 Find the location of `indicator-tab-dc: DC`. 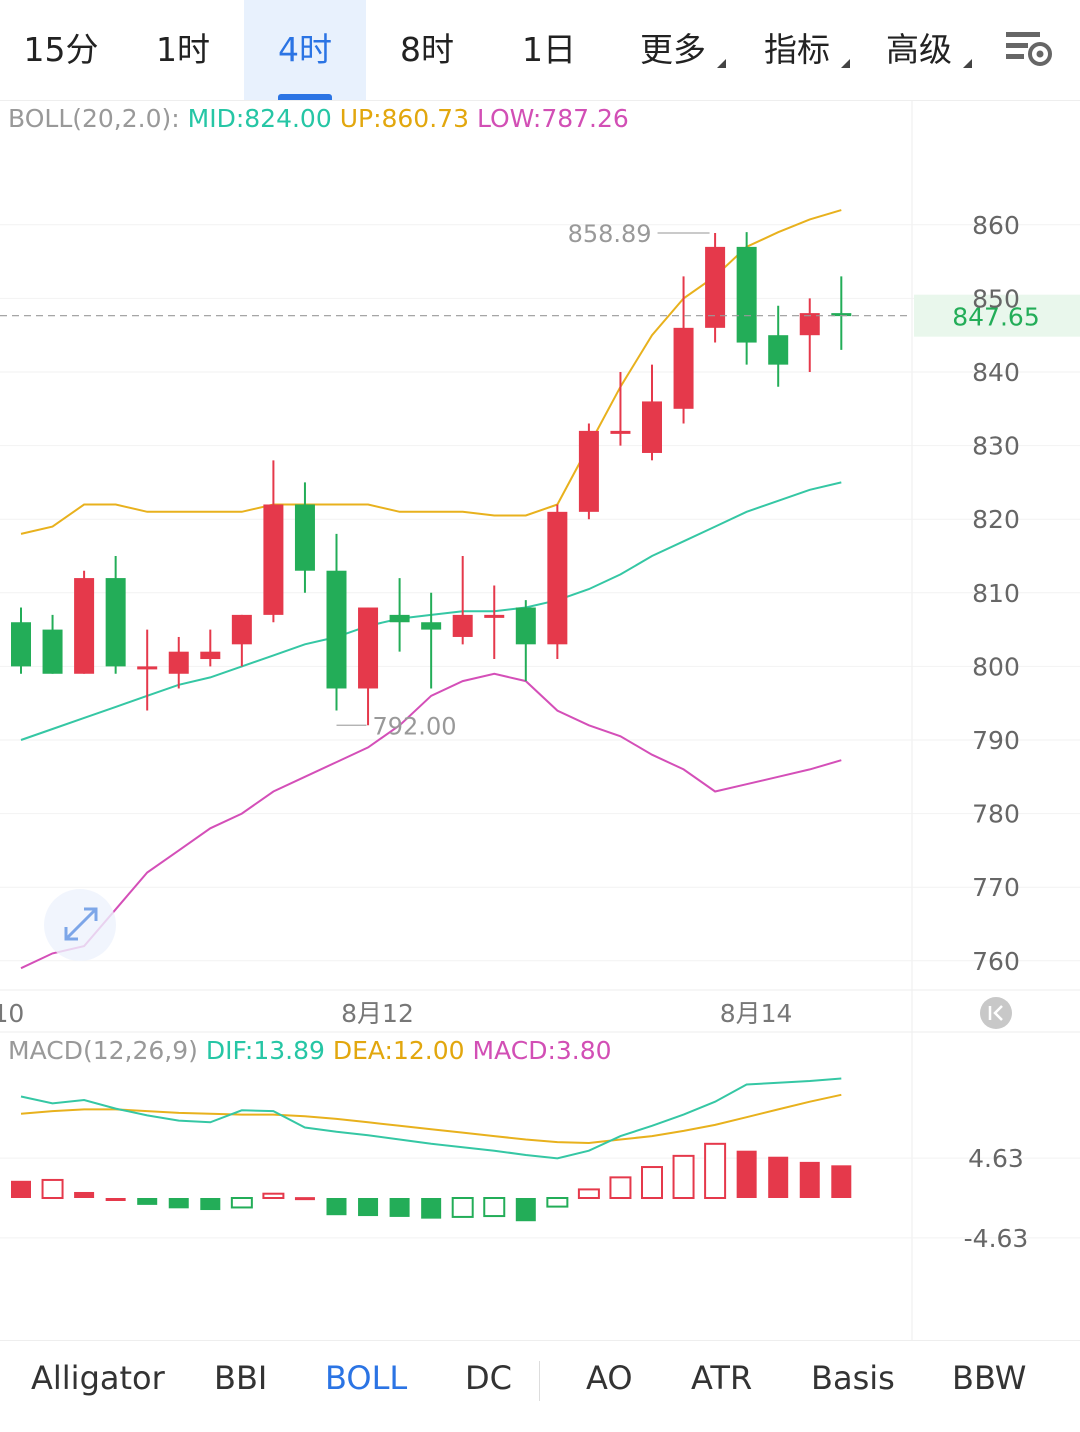

indicator-tab-dc: DC is located at coordinates (488, 1378).